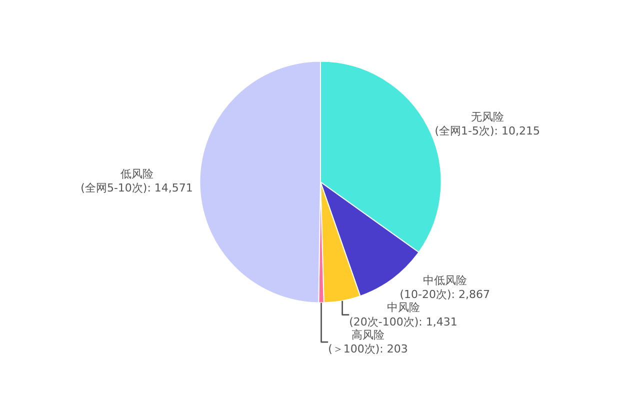  Describe the element at coordinates (368, 342) in the screenshot. I see `slice-label: 高风险 (＞100次): 203` at that location.